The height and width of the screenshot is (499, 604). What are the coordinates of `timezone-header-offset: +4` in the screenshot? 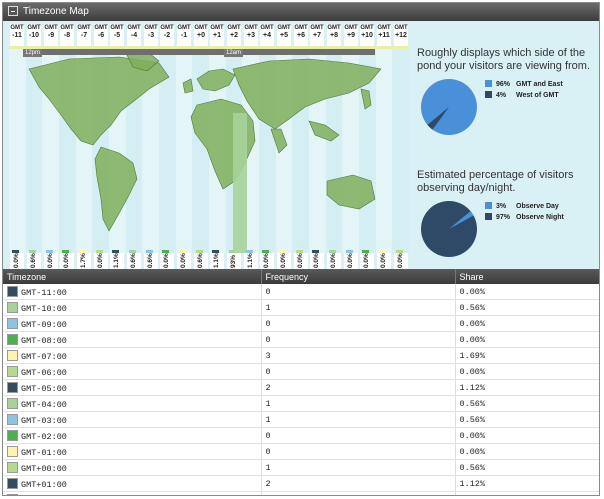 It's located at (267, 35).